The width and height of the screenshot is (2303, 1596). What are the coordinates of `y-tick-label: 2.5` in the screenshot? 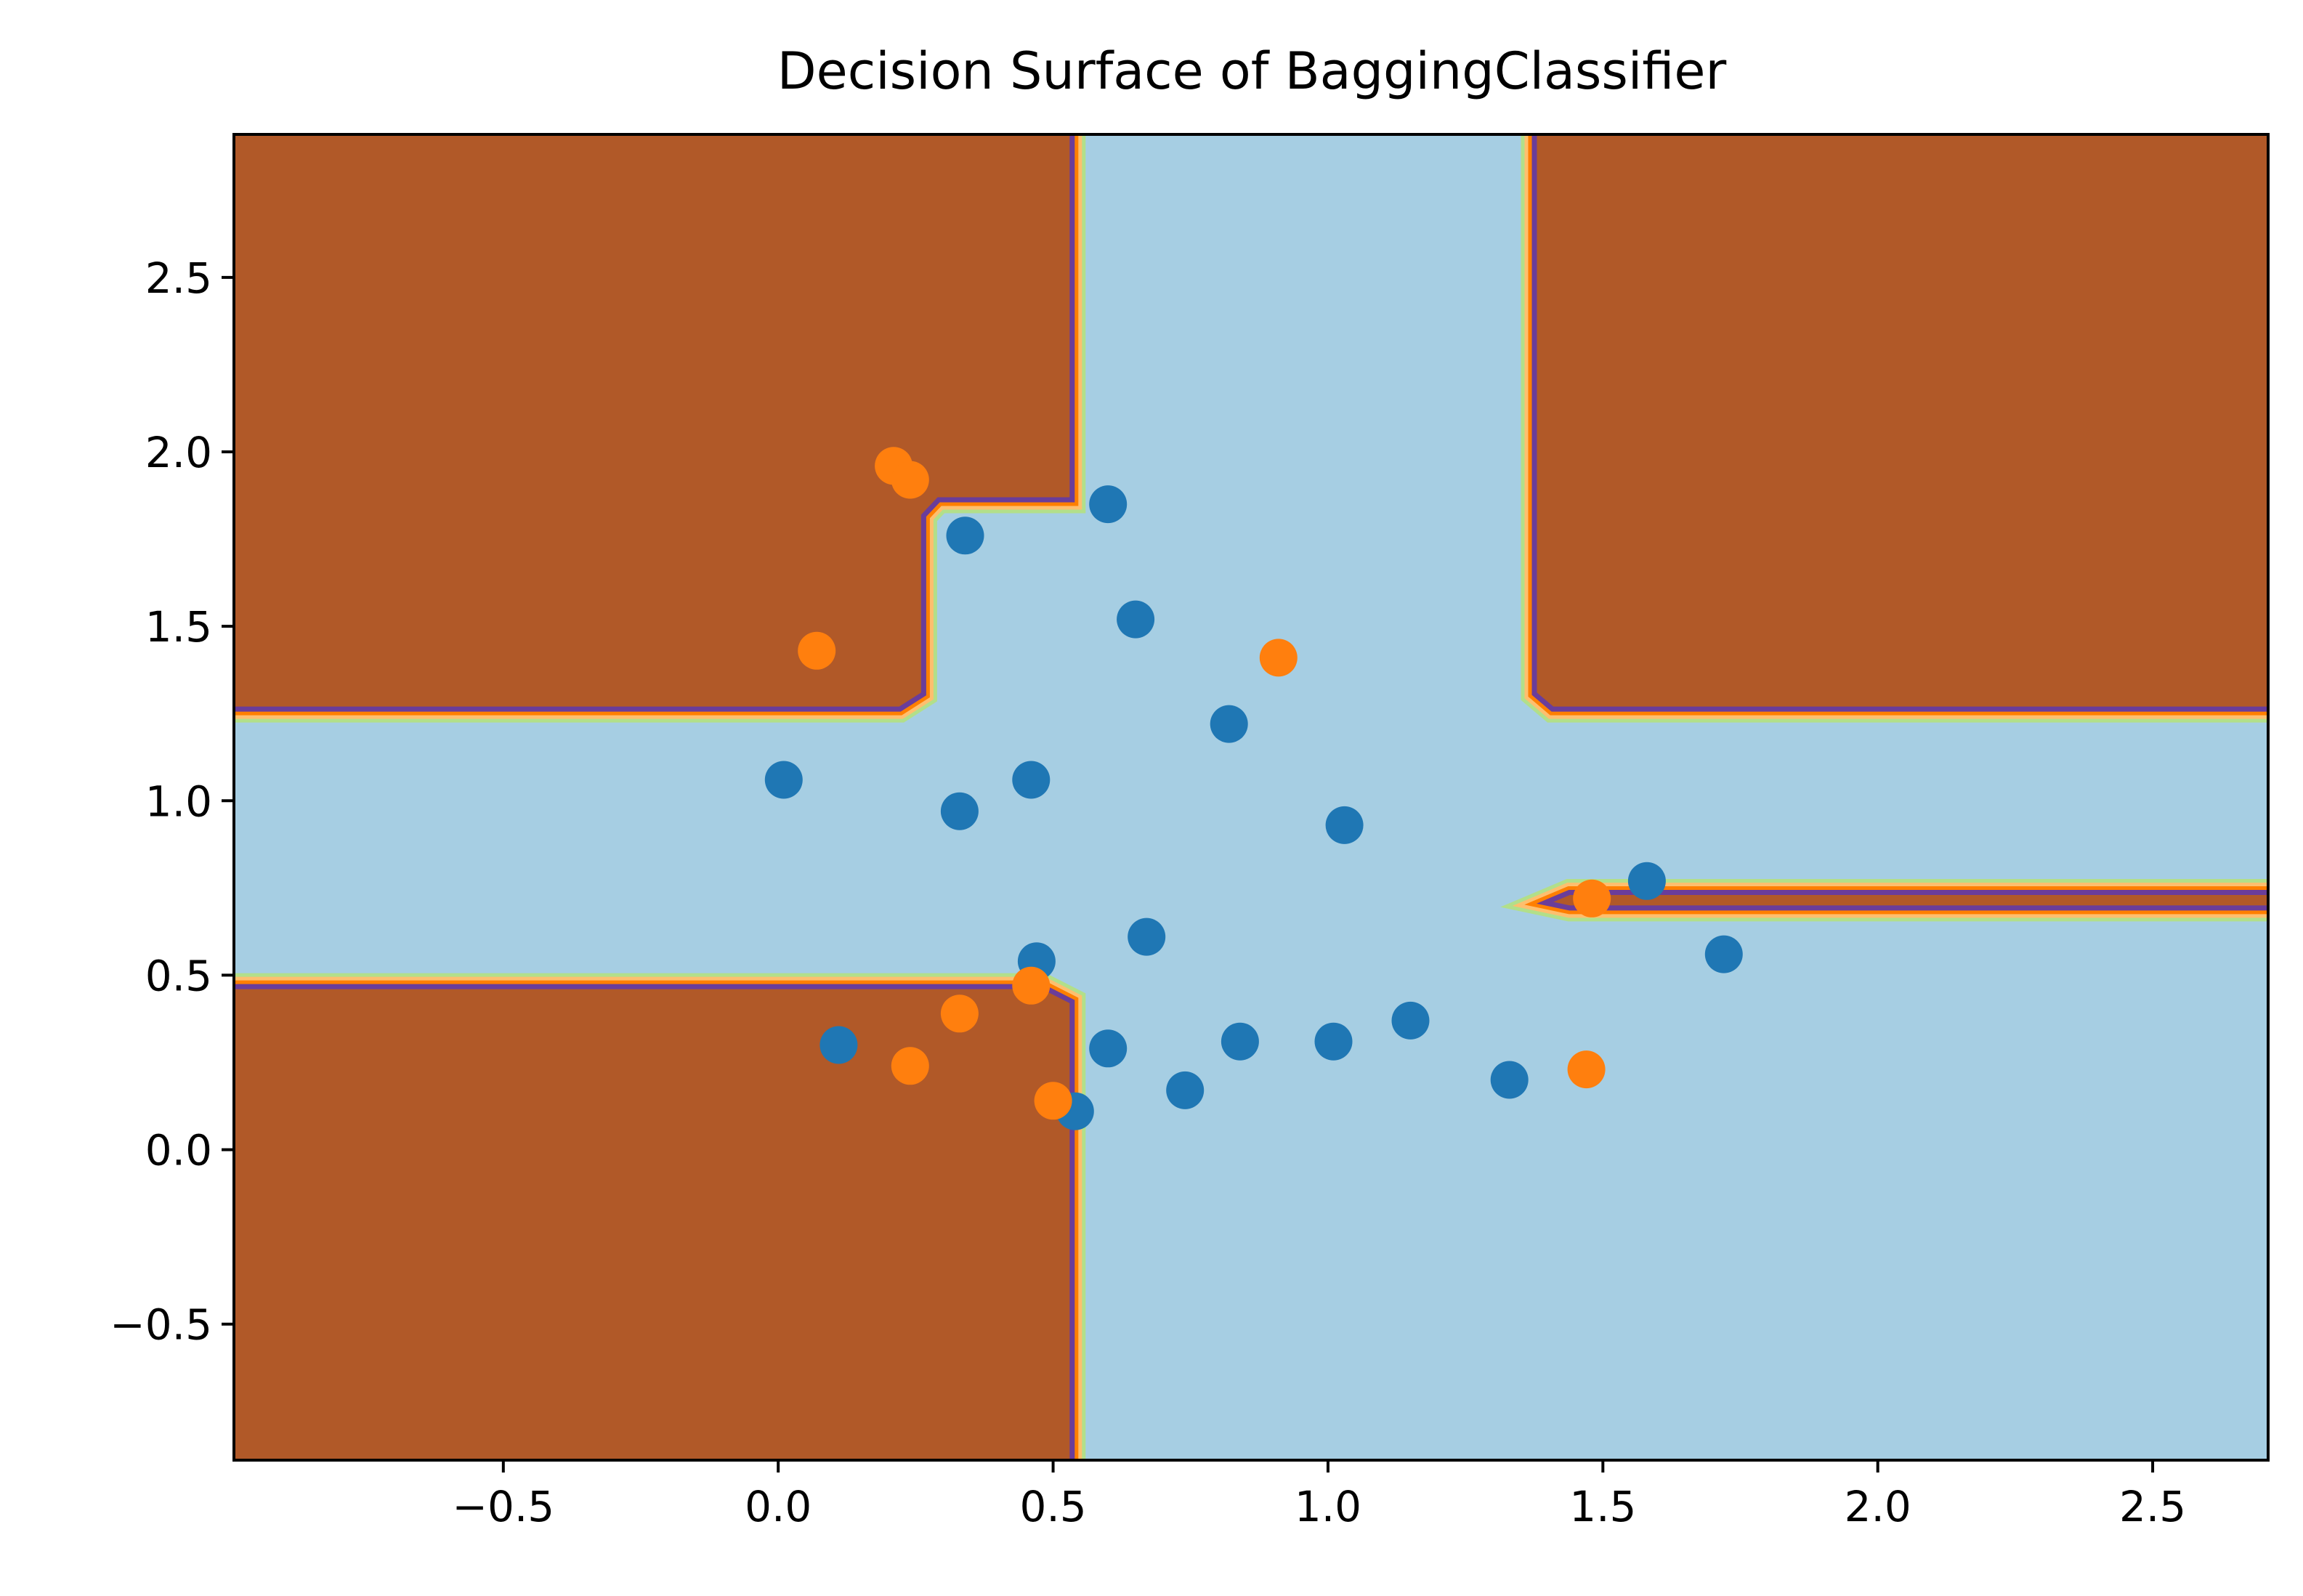 It's located at (178, 278).